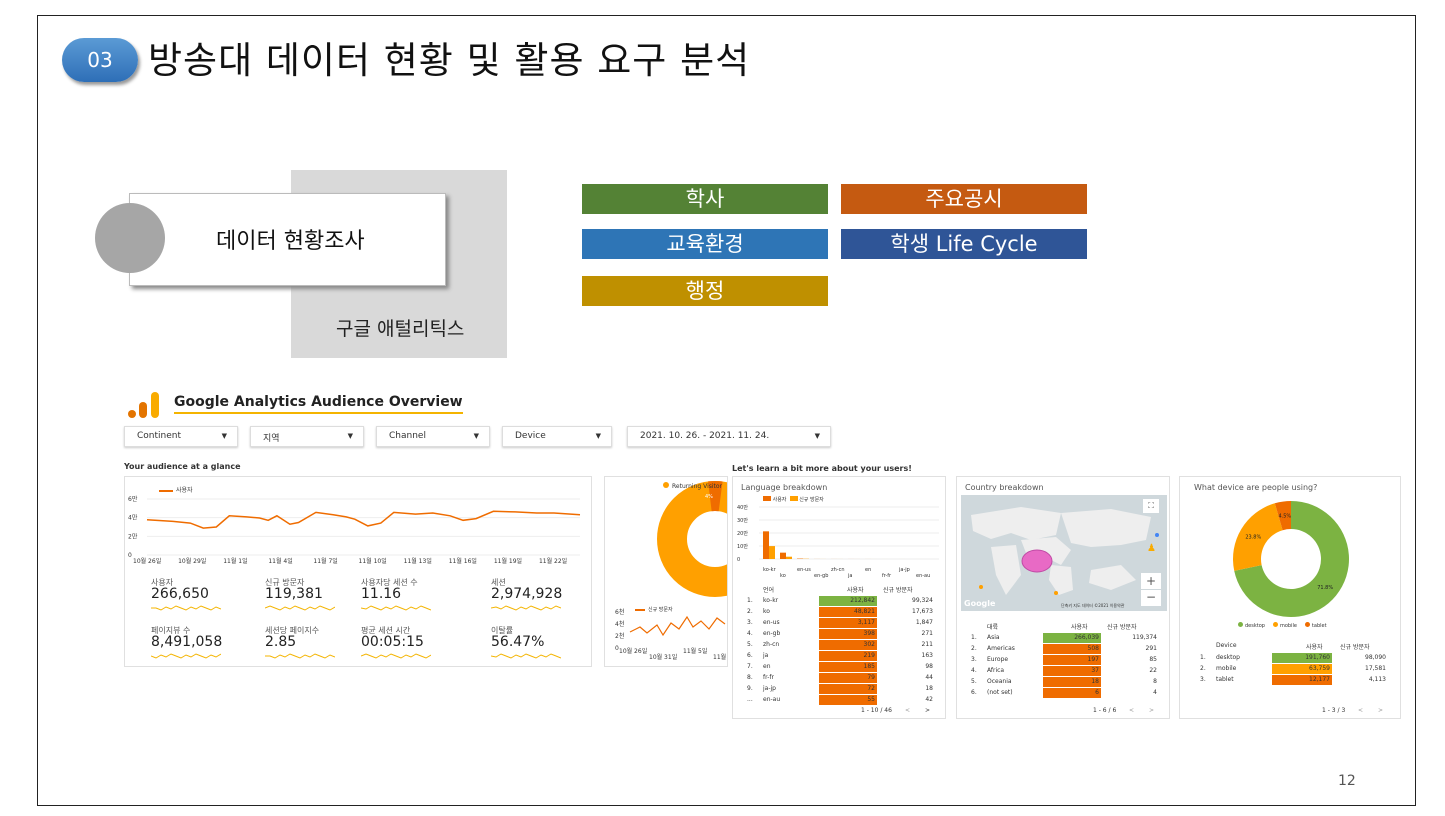 This screenshot has width=1445, height=816. I want to click on metric-label: 평균 세션 시간, so click(386, 630).